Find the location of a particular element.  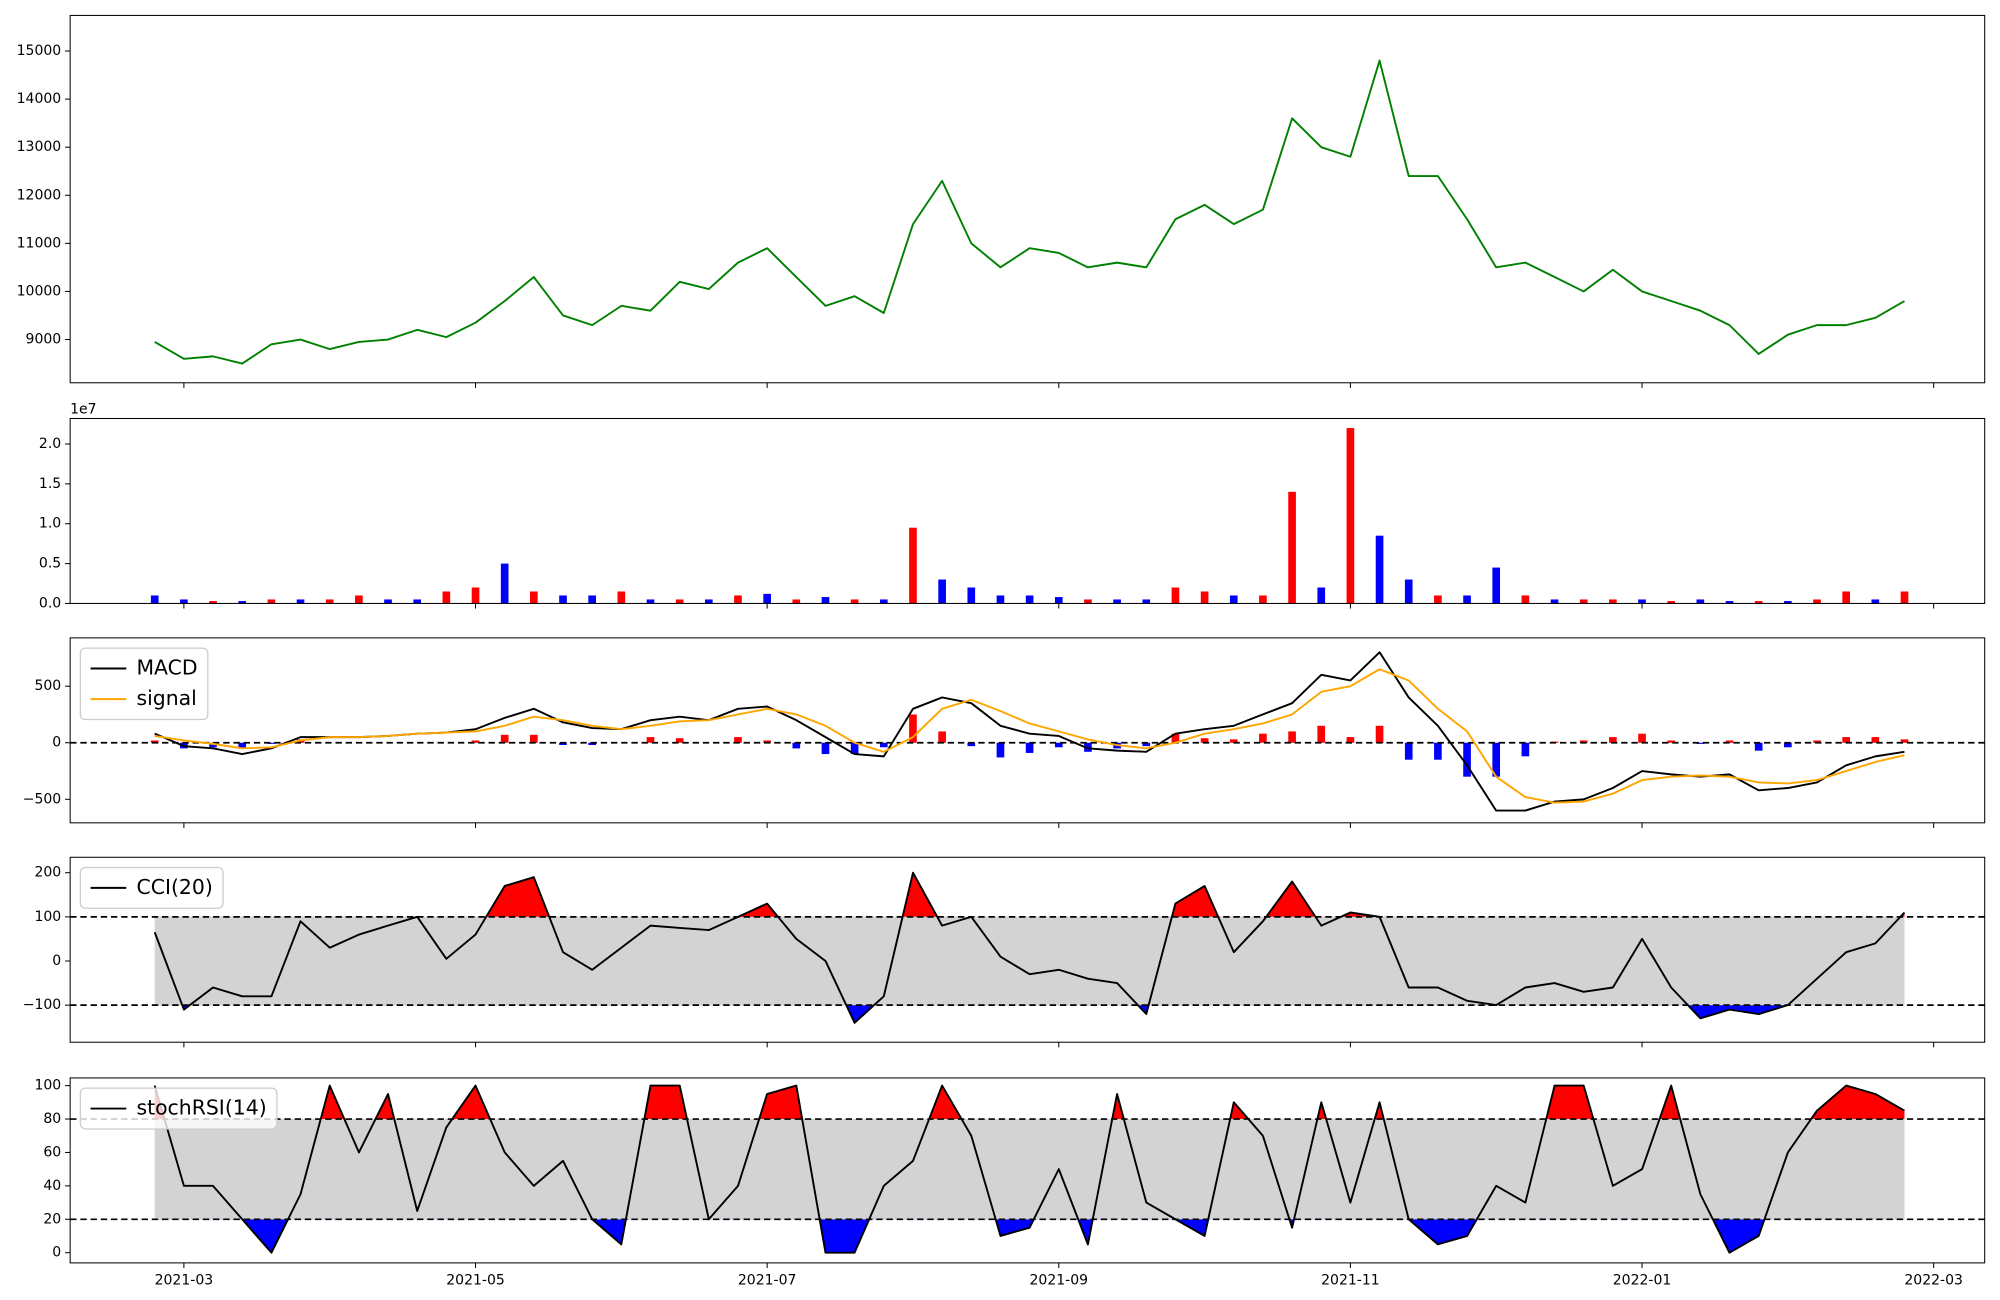

y-tick-label: 60 is located at coordinates (52, 1152).